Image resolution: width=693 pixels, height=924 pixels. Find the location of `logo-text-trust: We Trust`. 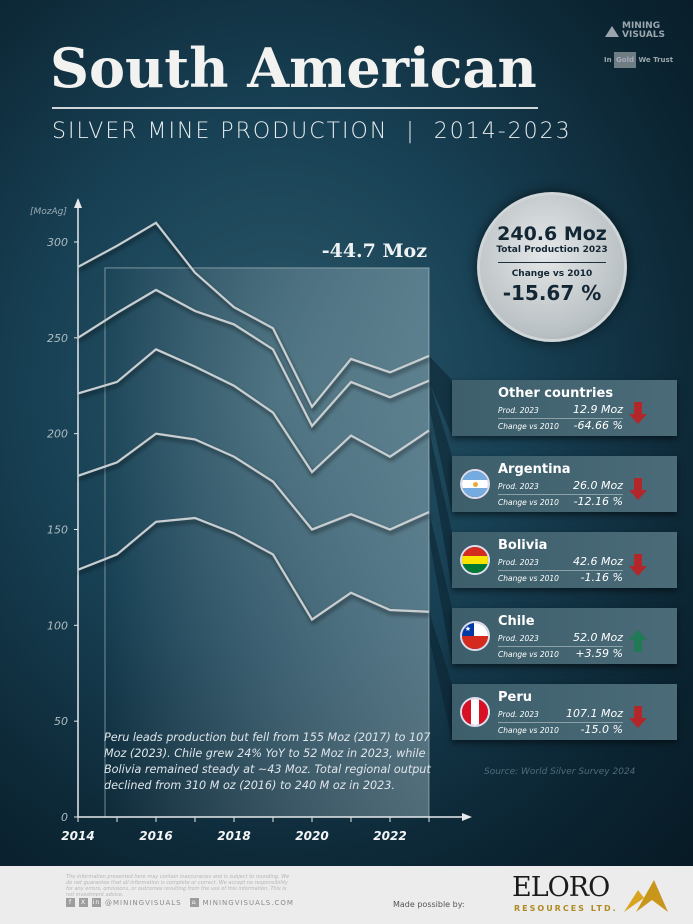

logo-text-trust: We Trust is located at coordinates (656, 60).